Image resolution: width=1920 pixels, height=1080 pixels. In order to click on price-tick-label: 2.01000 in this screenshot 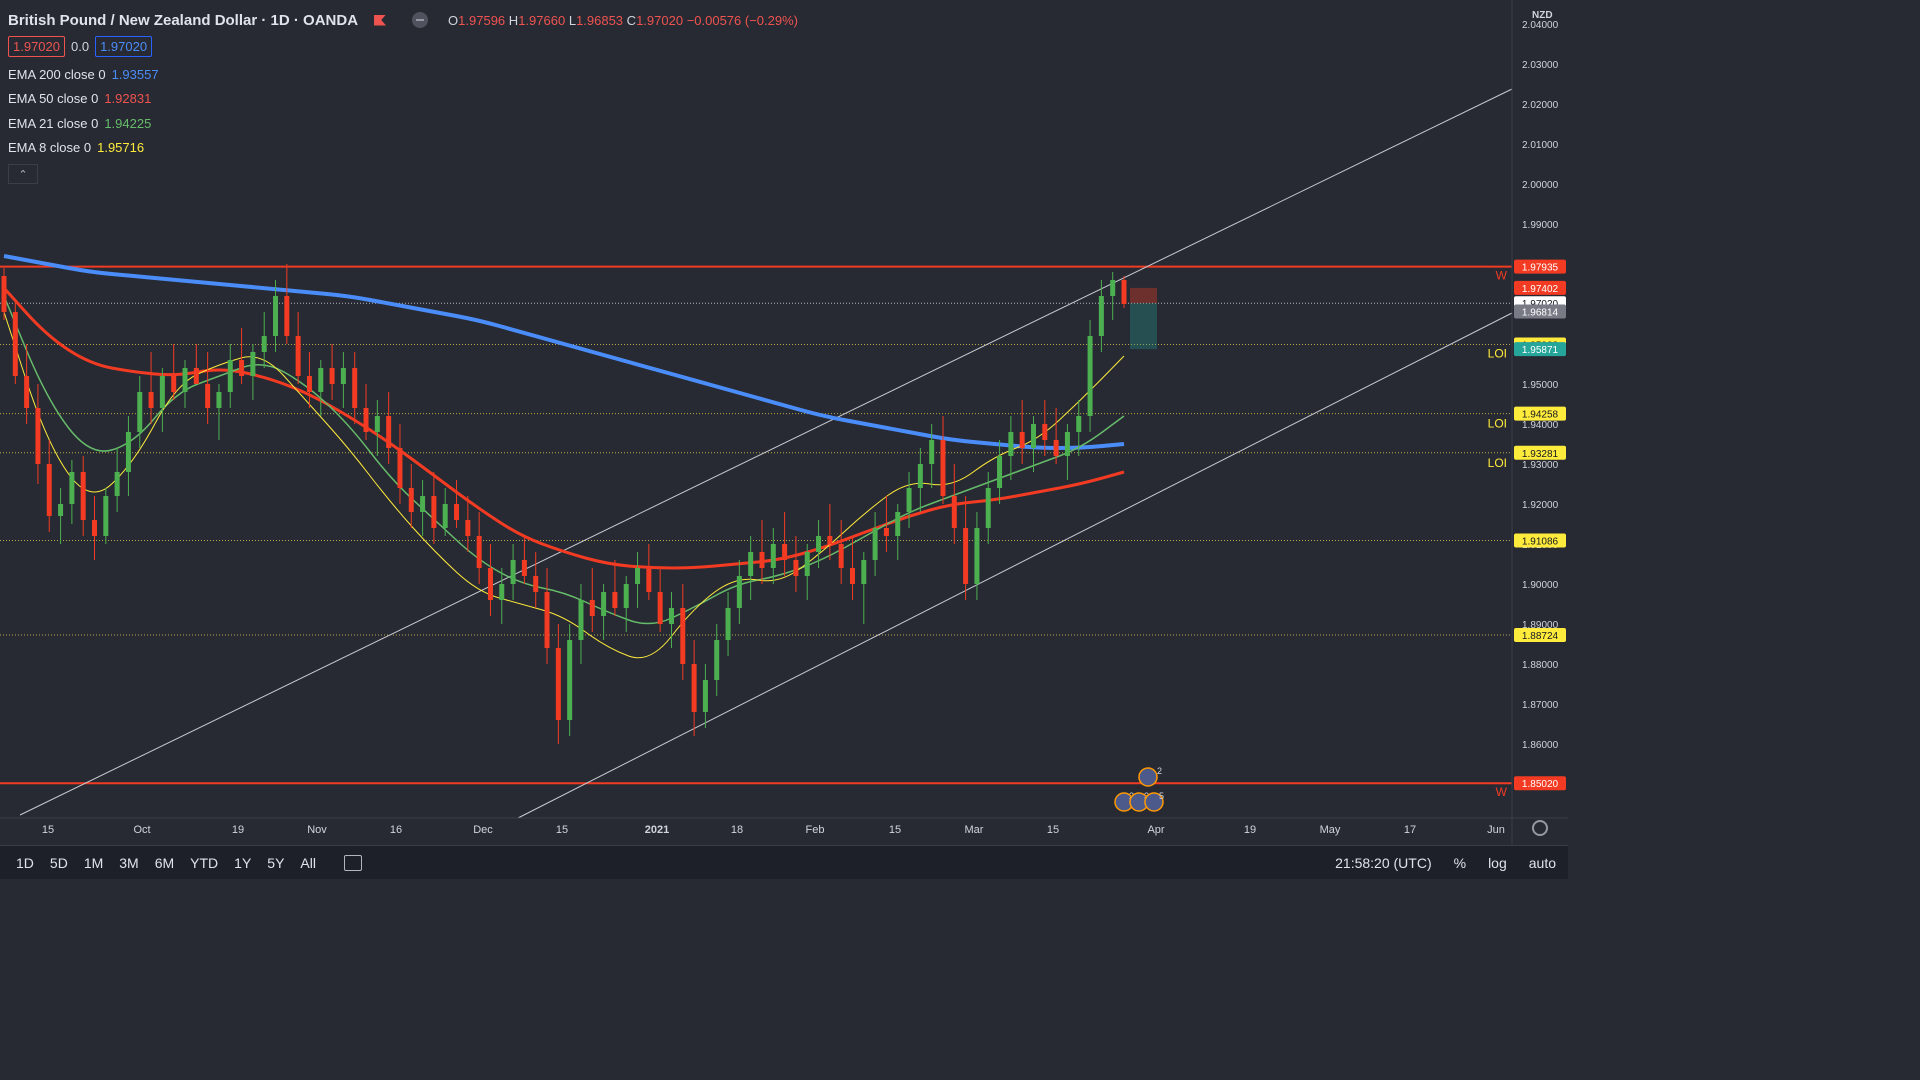, I will do `click(1540, 145)`.